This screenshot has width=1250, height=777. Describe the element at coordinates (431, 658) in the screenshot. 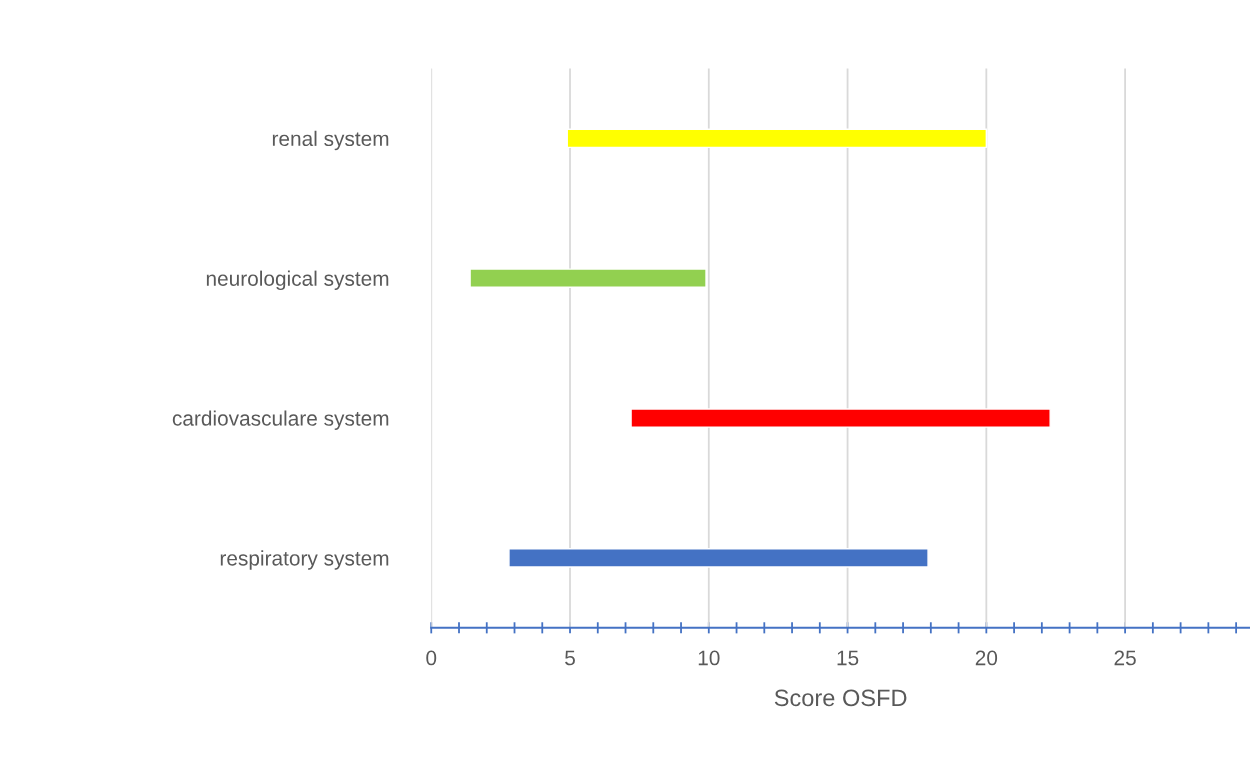

I see `x-tick-label: 0` at that location.